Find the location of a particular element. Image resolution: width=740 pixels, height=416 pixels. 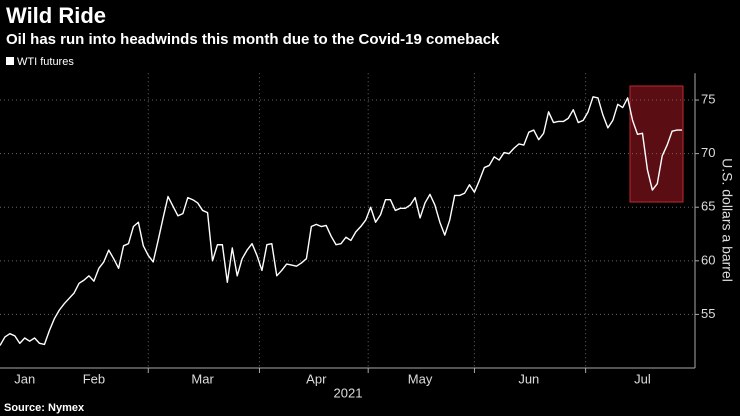

y-tick-label: 55 is located at coordinates (708, 313).